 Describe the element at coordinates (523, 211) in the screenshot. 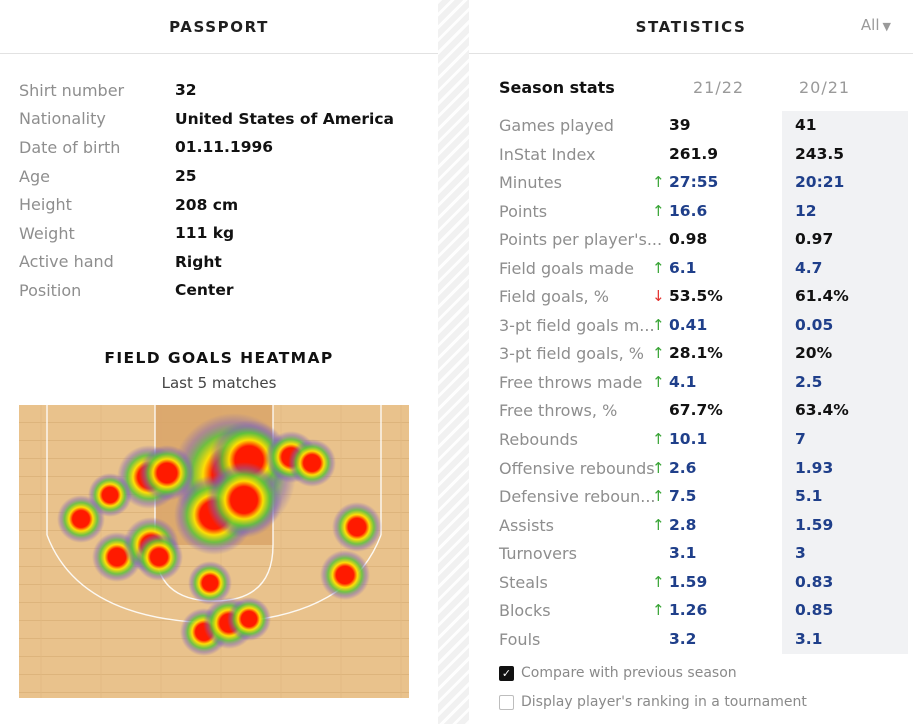

I see `stat-name: Points` at that location.